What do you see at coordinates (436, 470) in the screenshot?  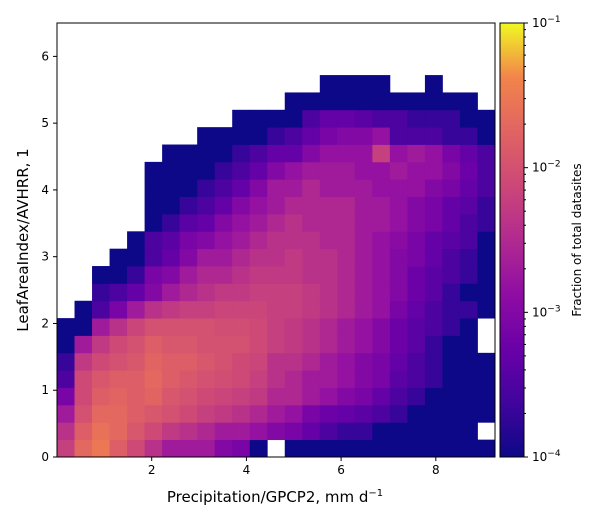 I see `x-tick-label: 8` at bounding box center [436, 470].